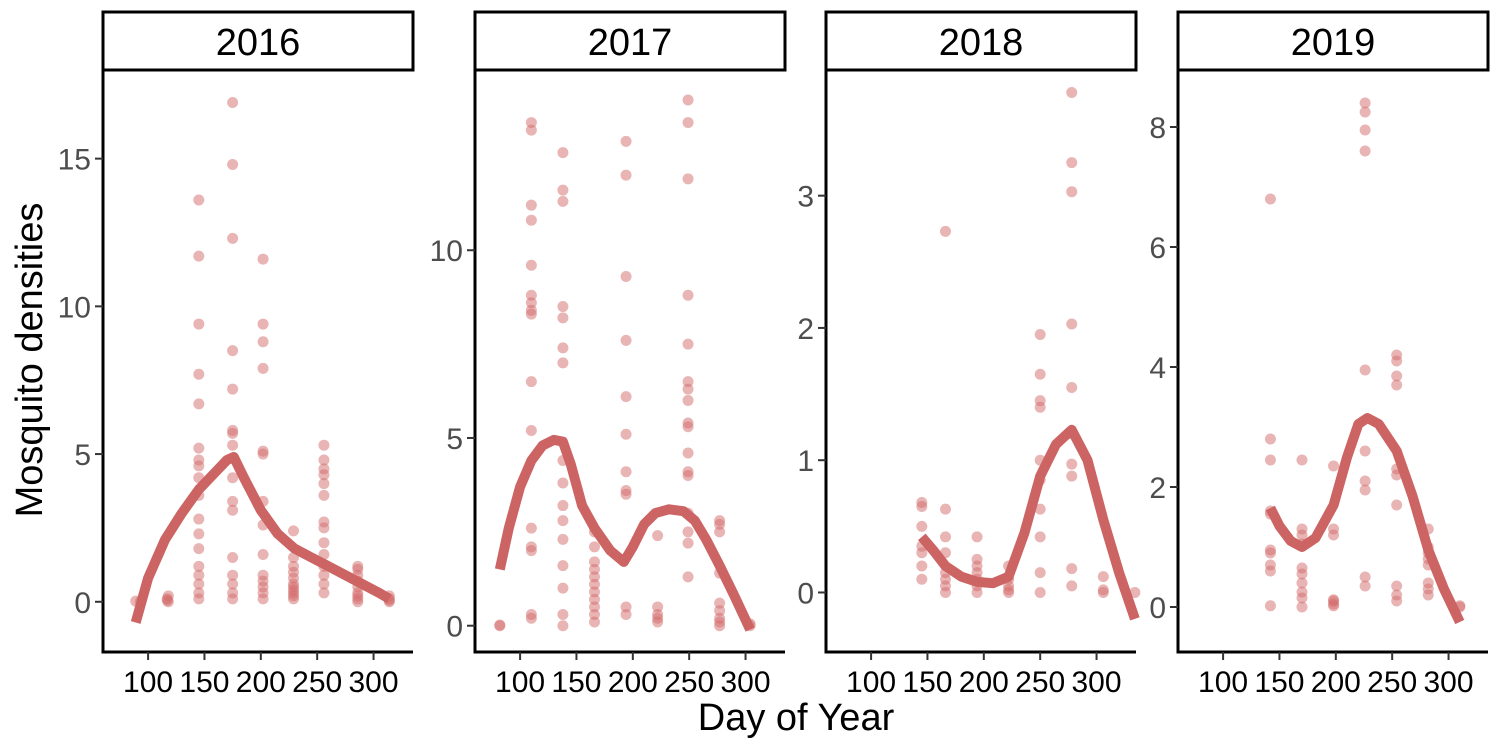 The height and width of the screenshot is (755, 1500). Describe the element at coordinates (630, 43) in the screenshot. I see `facet-title: 2017` at that location.